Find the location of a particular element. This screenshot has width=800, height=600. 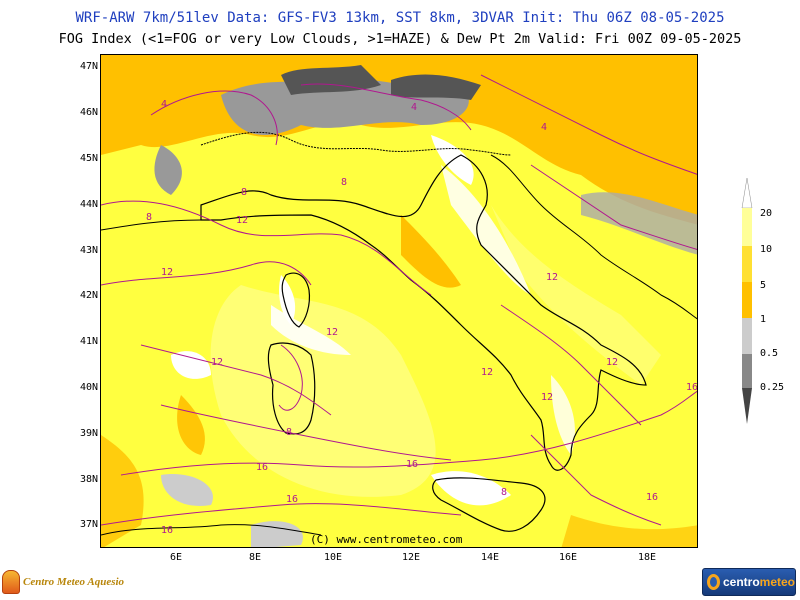

lon-label-10e: 10E is located at coordinates (333, 557).